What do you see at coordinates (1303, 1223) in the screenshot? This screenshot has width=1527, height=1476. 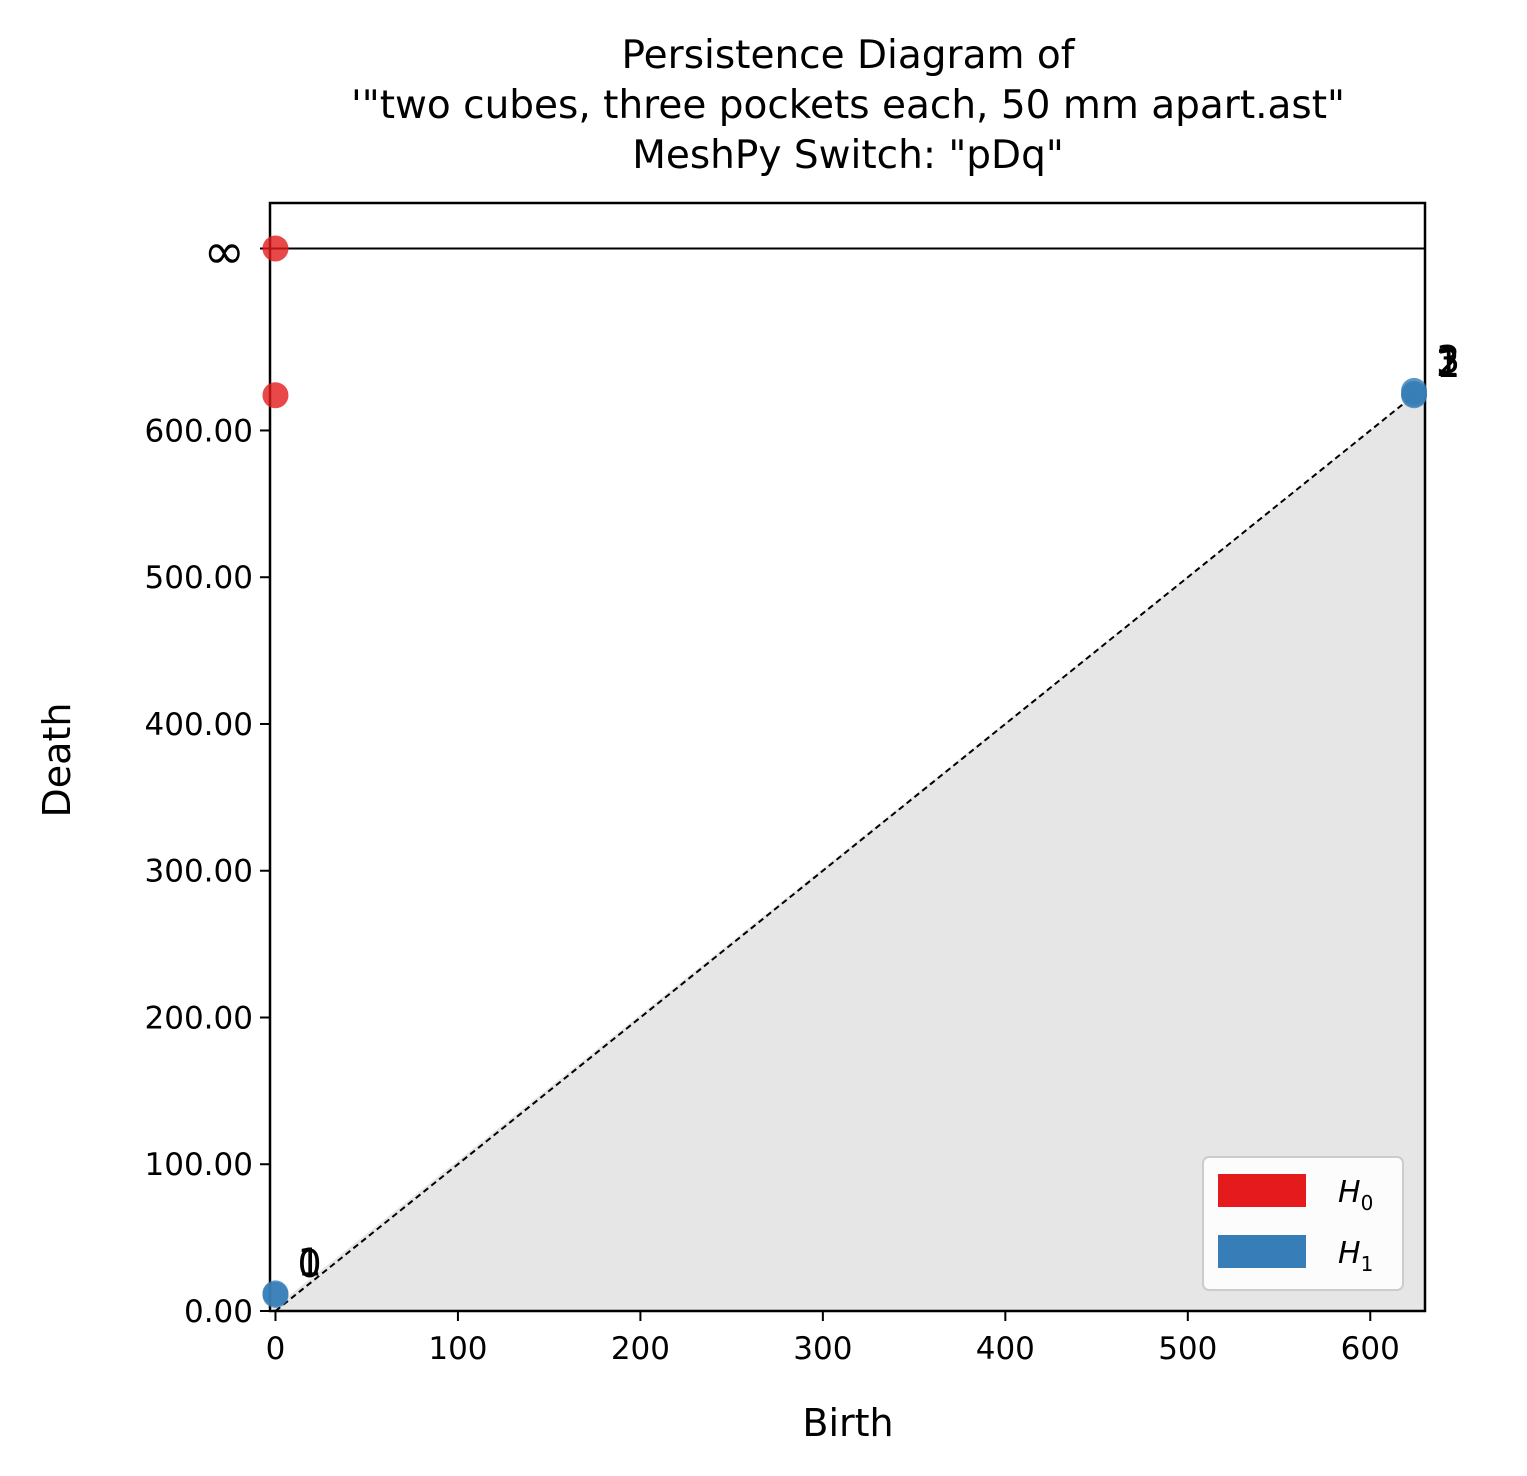 I see `legend: H0 H1` at bounding box center [1303, 1223].